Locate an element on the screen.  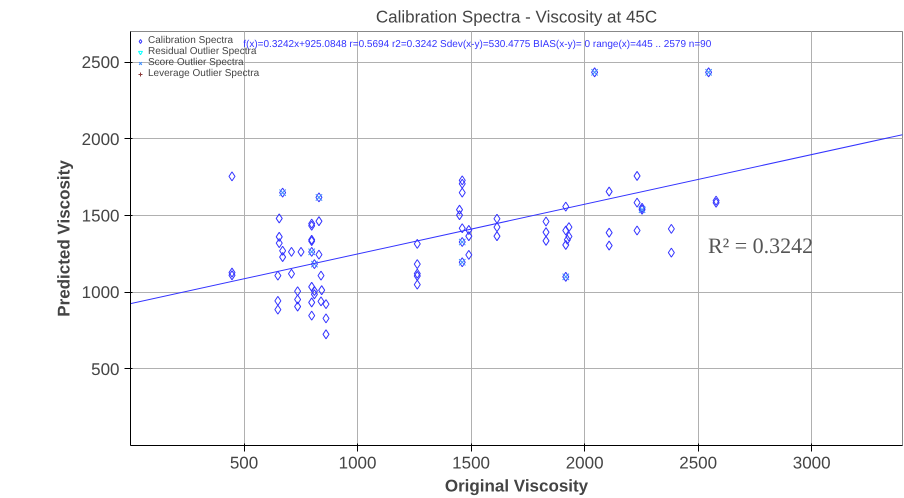
x-tick-label: 1500 is located at coordinates (471, 463).